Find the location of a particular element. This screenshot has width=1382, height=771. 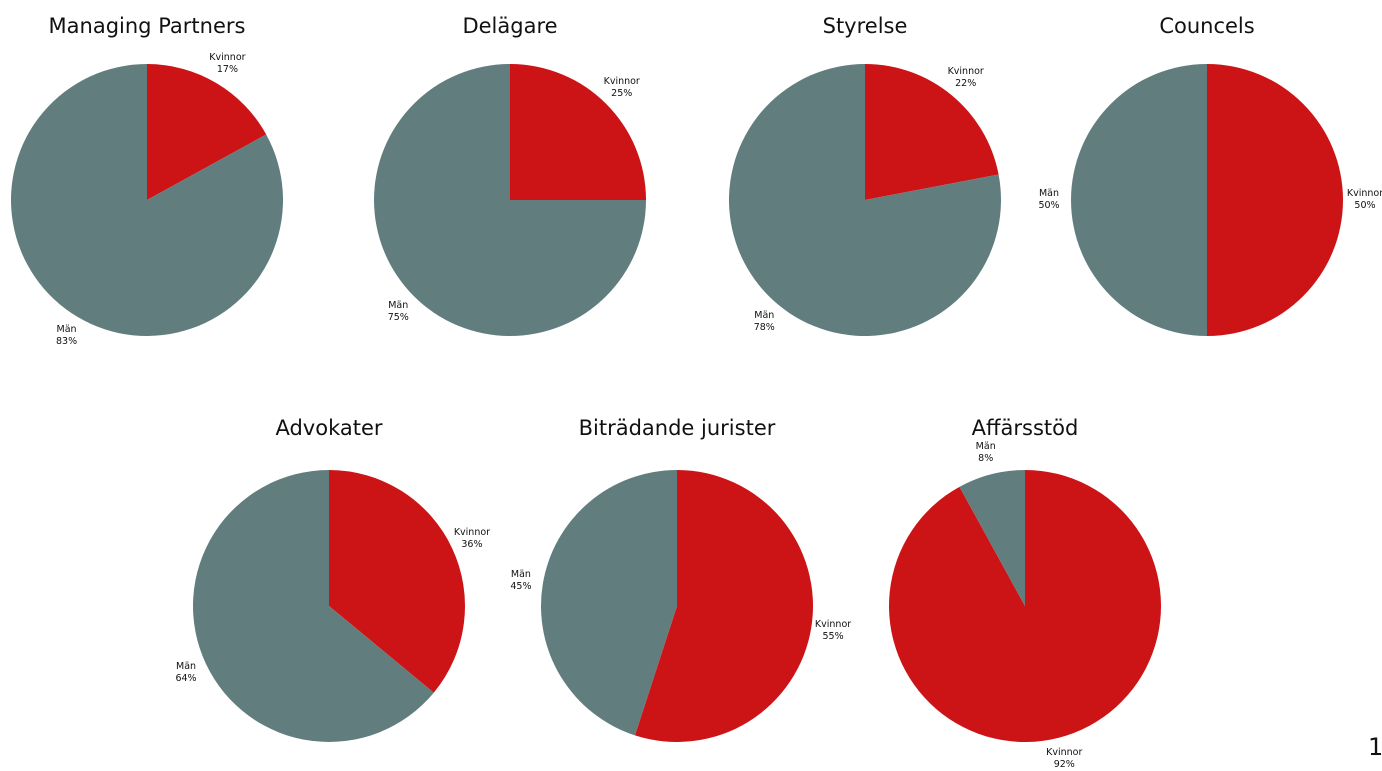

slice-label-percent: 8% is located at coordinates (986, 458).